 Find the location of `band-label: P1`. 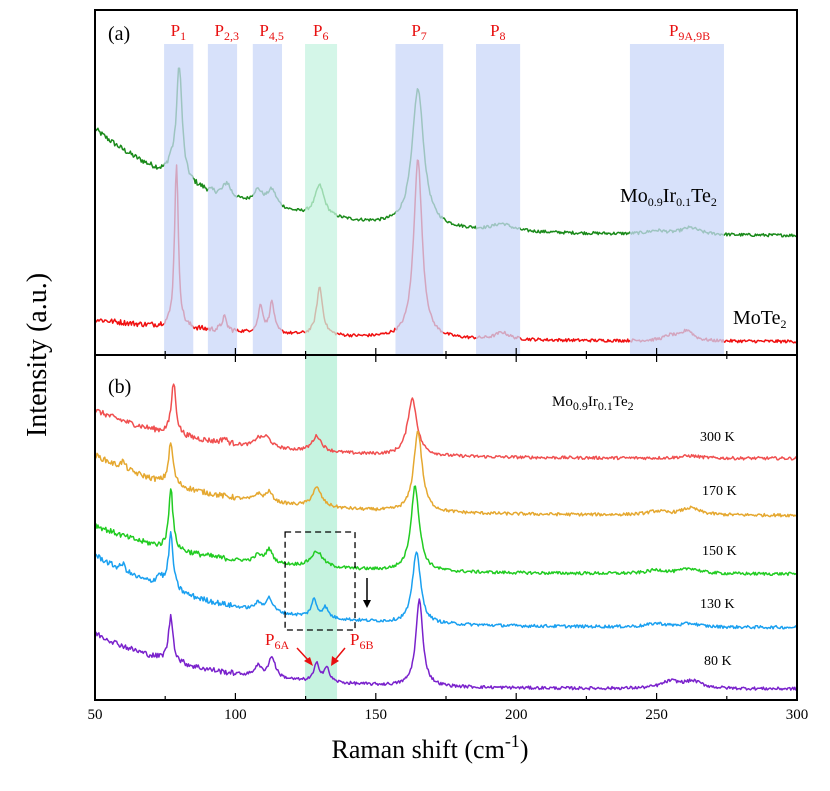

band-label: P1 is located at coordinates (178, 32).